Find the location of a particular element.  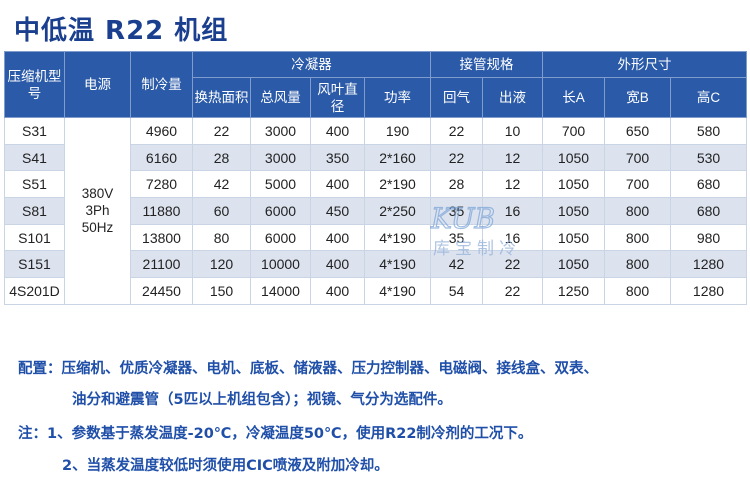

cell-area: 28 is located at coordinates (221, 157).